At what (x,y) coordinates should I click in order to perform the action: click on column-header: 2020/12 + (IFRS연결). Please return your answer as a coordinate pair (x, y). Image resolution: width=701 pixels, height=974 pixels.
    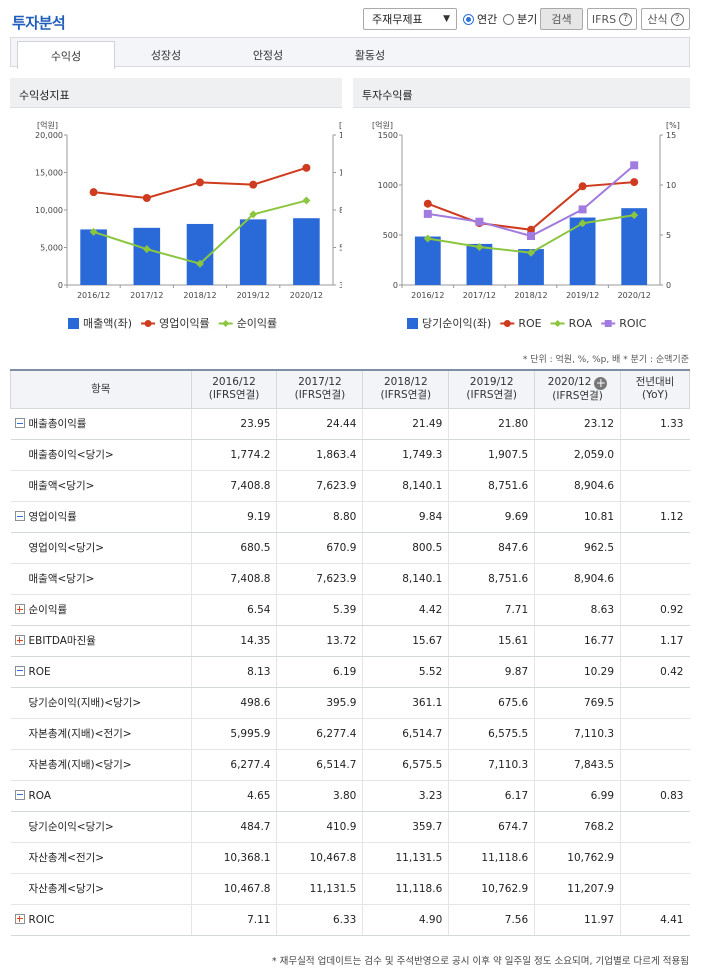
    Looking at the image, I should click on (578, 389).